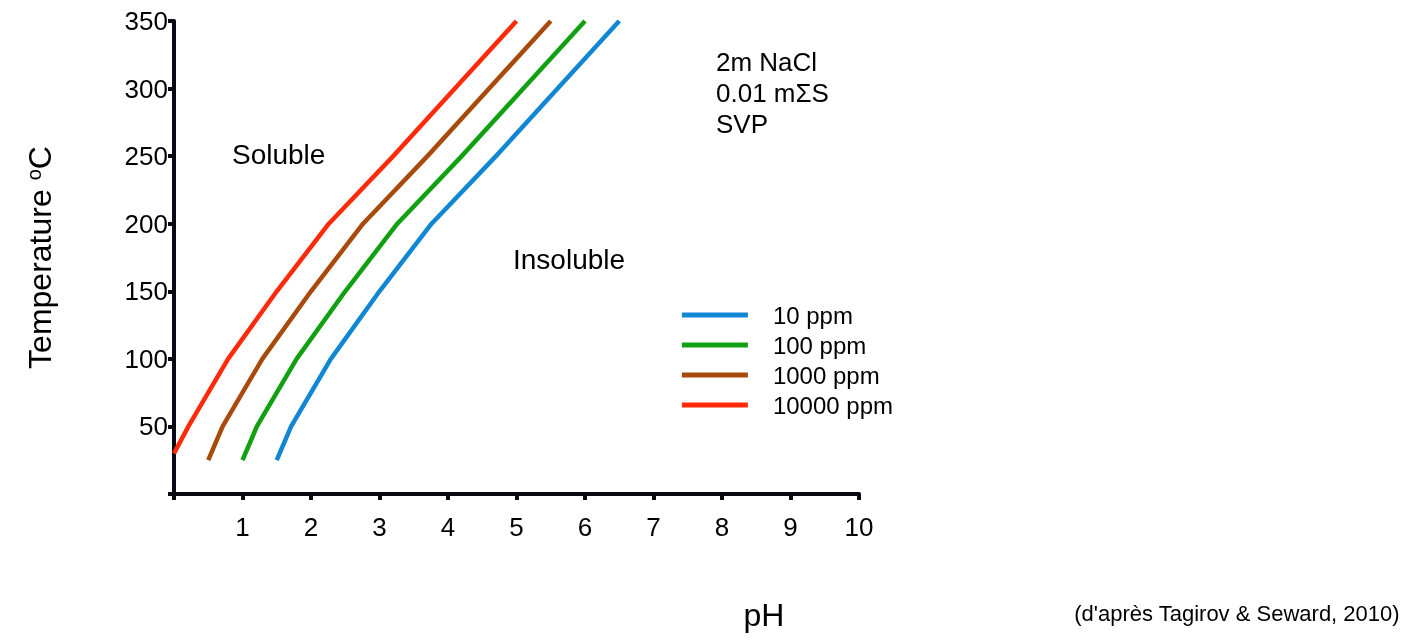 The height and width of the screenshot is (641, 1419). Describe the element at coordinates (832, 405) in the screenshot. I see `legend-label: 10000 ppm` at that location.